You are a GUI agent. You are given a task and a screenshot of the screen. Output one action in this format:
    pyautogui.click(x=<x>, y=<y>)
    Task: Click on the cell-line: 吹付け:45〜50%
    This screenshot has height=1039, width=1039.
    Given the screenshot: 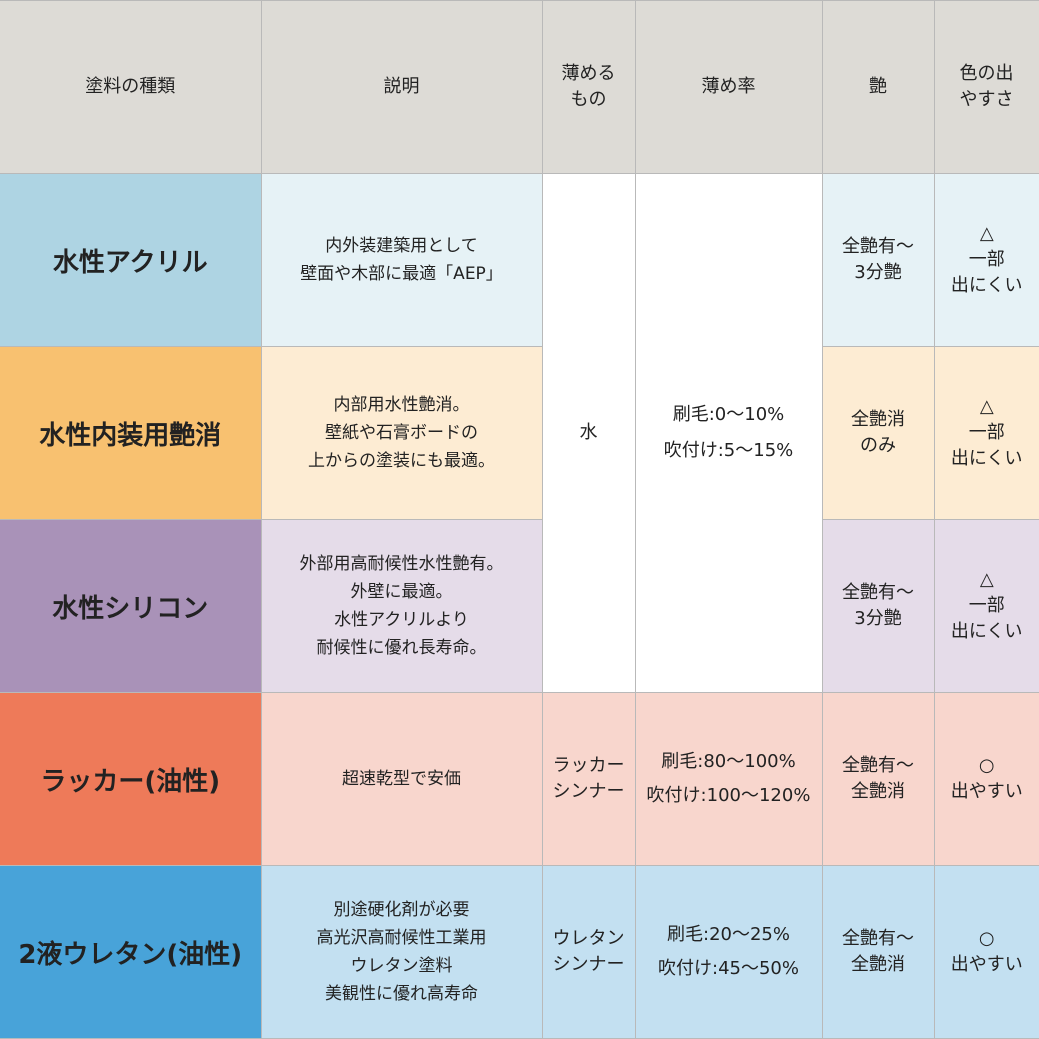 What is the action you would take?
    pyautogui.click(x=728, y=968)
    